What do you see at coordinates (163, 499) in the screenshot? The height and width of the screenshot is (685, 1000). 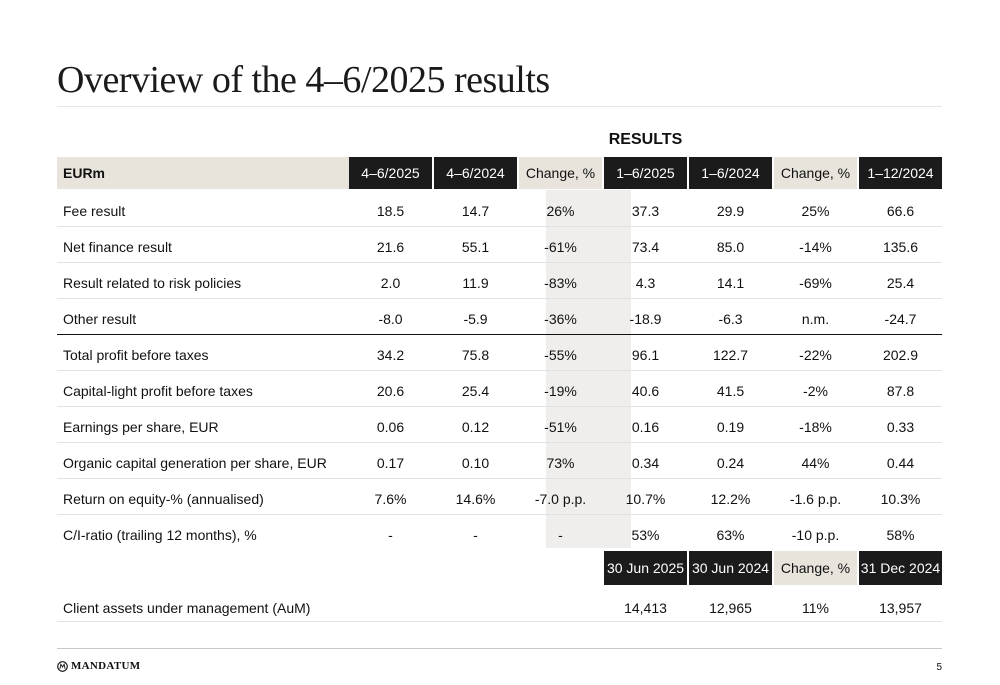 I see `row-label: Return on equity-% (annualised)` at bounding box center [163, 499].